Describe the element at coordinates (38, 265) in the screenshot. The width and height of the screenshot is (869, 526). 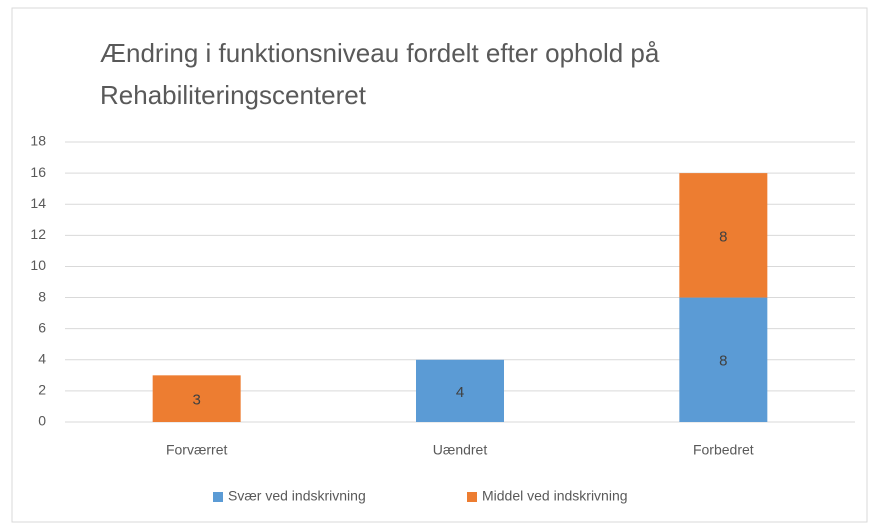
I see `y-tick-label: 10` at that location.